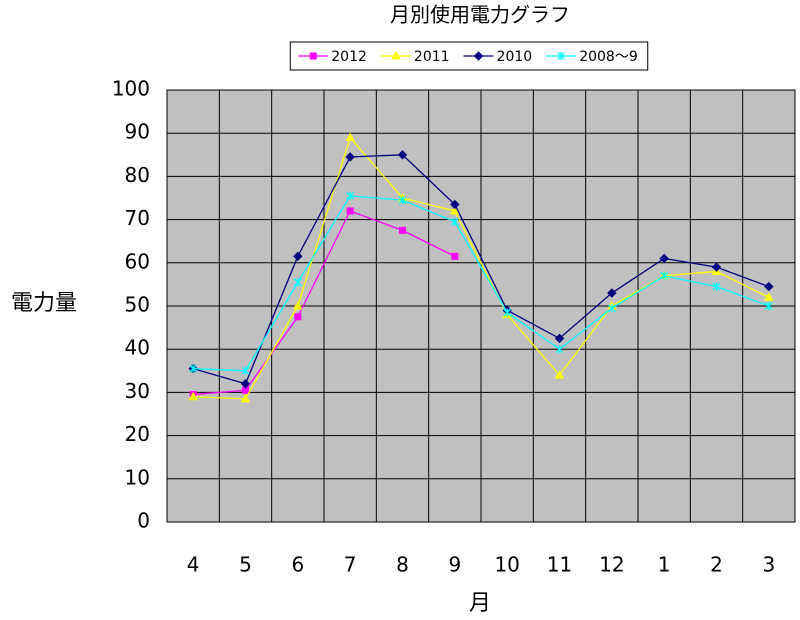  What do you see at coordinates (664, 565) in the screenshot?
I see `x-tick-label: 1` at bounding box center [664, 565].